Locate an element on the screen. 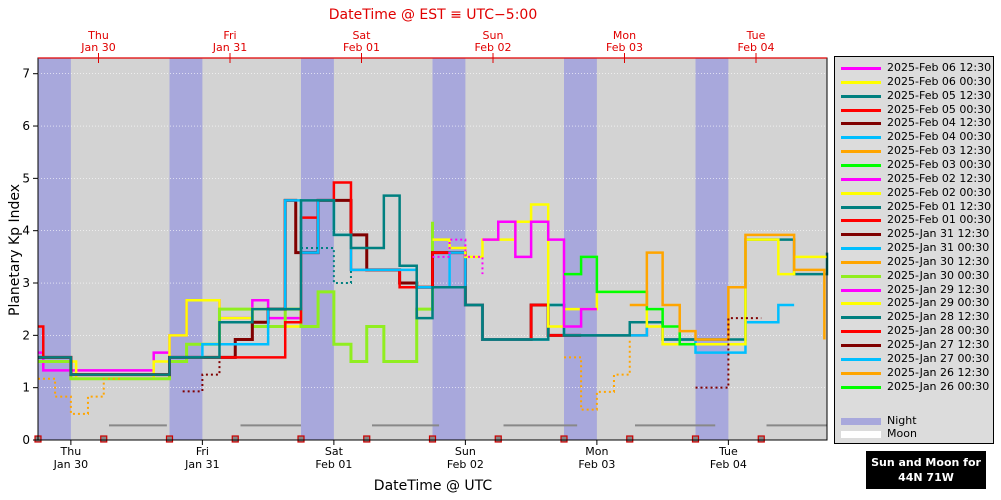 This screenshot has height=500, width=1001. legend-label: 2025-Feb 05 12:30 is located at coordinates (939, 95).